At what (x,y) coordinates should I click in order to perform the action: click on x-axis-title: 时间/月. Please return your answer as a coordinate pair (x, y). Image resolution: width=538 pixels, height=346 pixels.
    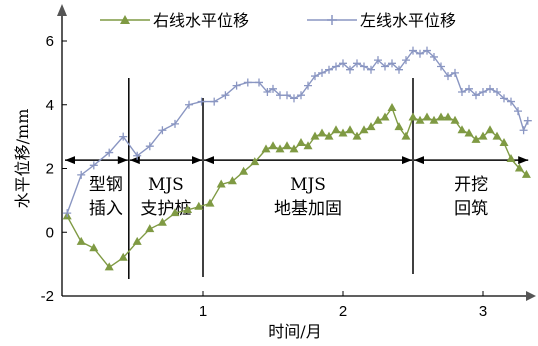
    Looking at the image, I should click on (294, 331).